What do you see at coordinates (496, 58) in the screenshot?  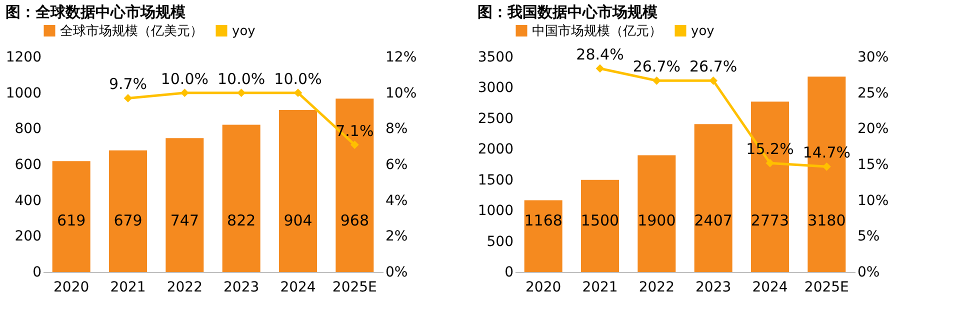 I see `y-tick-label: 3500` at bounding box center [496, 58].